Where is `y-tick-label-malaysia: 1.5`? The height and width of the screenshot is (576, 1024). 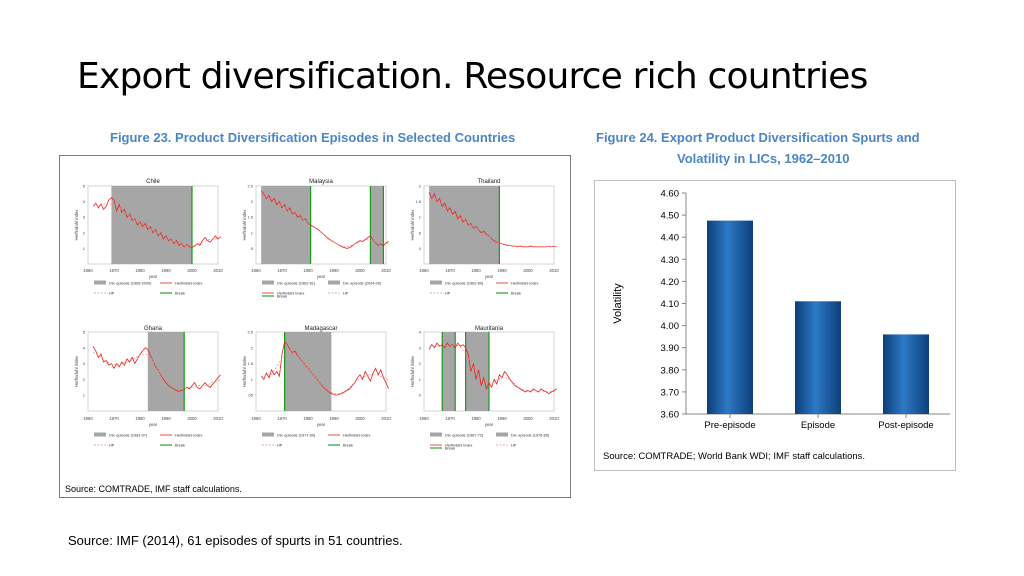
y-tick-label-malaysia: 1.5 is located at coordinates (250, 217).